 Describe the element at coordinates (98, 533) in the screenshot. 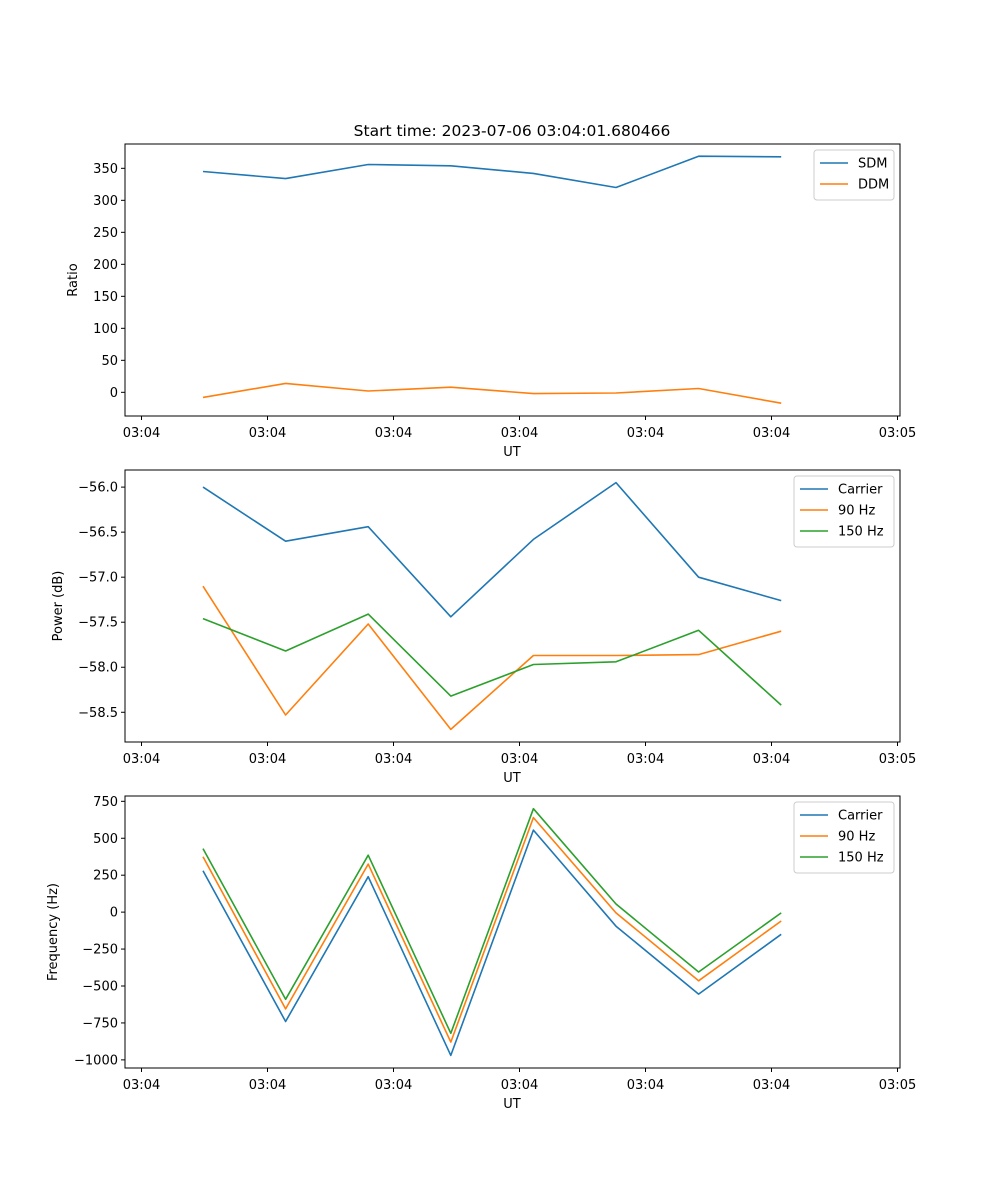

I see `y-tick-label: −56.5` at that location.